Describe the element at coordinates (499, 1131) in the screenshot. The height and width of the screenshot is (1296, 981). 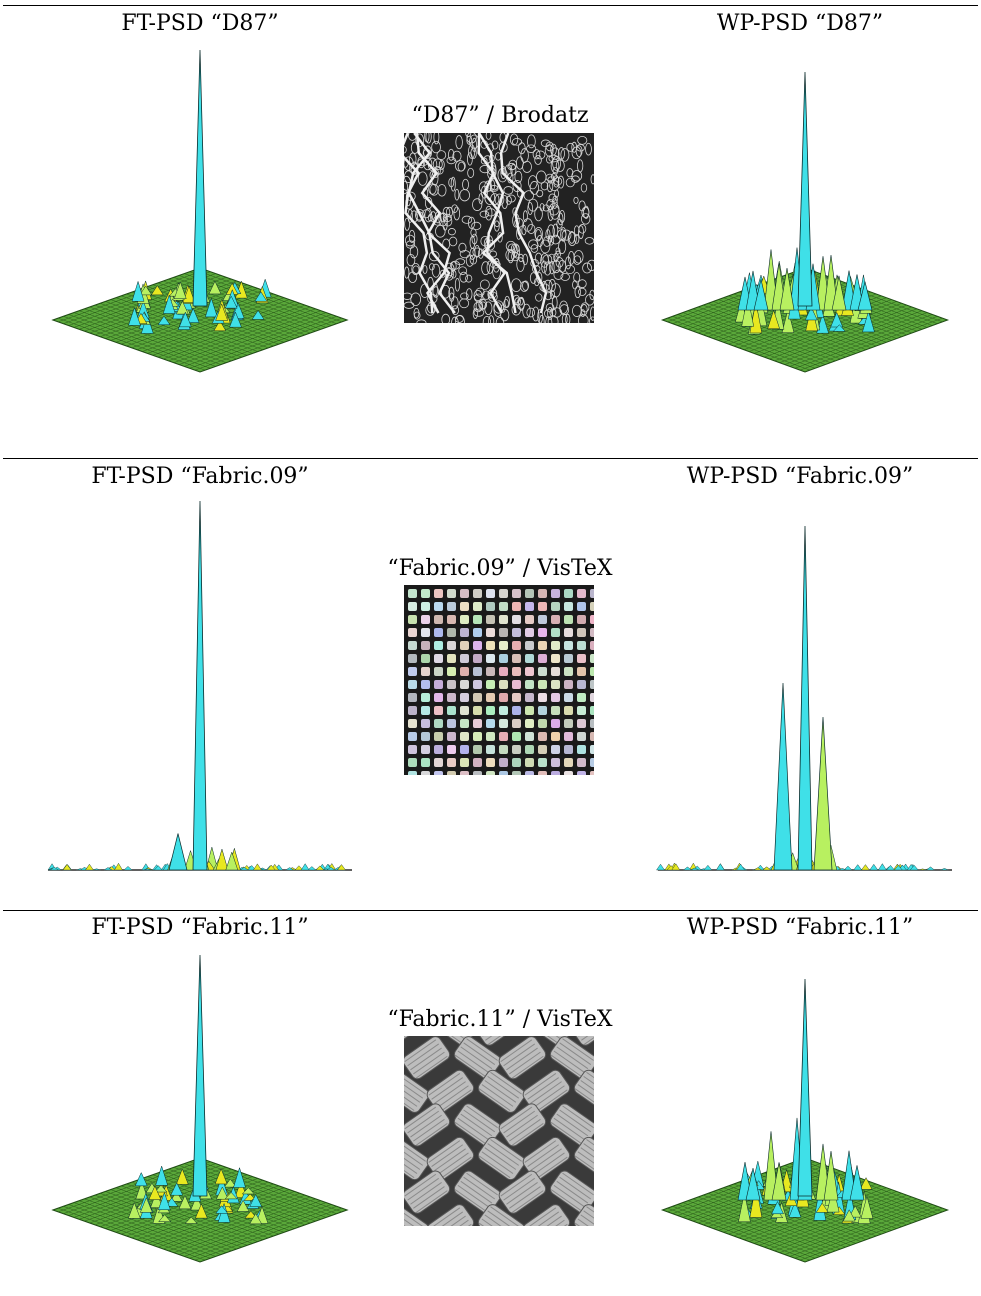
I see `texture-fabric11-image` at that location.